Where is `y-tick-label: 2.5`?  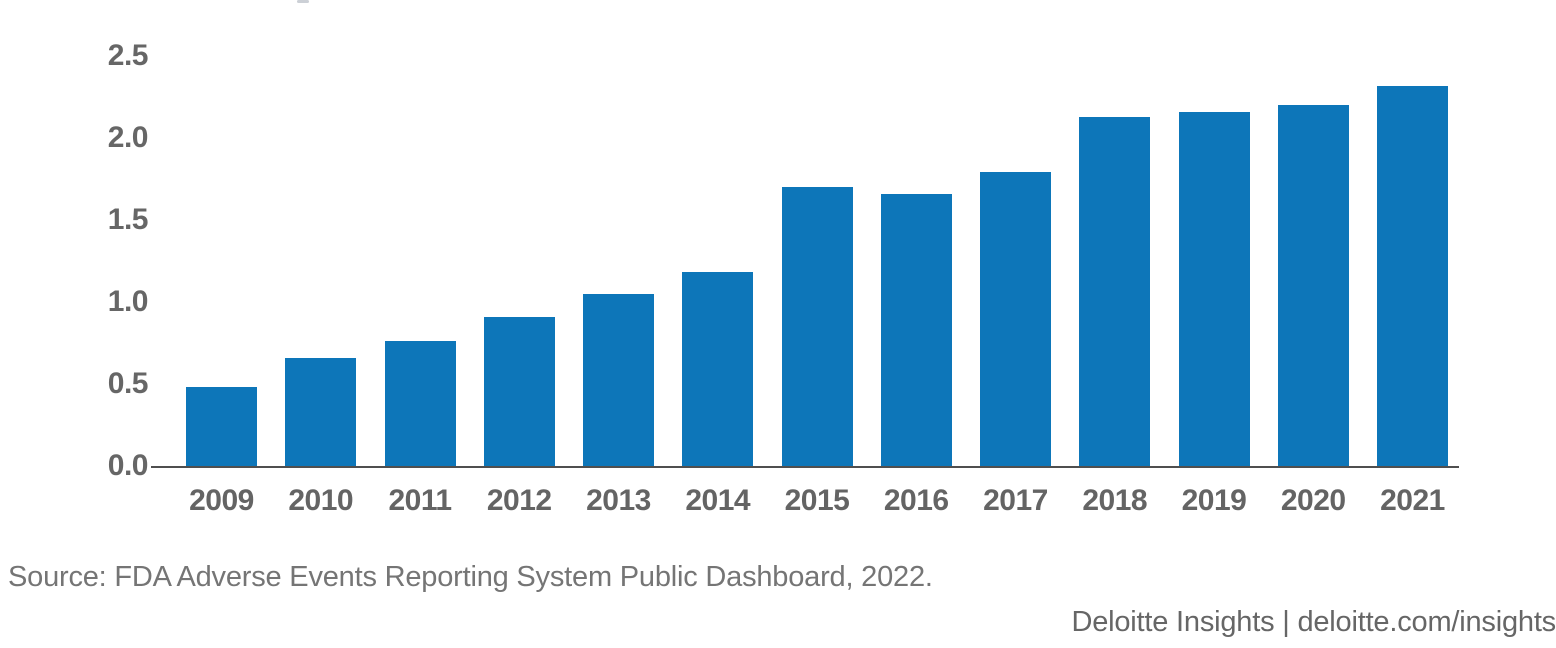 y-tick-label: 2.5 is located at coordinates (128, 55).